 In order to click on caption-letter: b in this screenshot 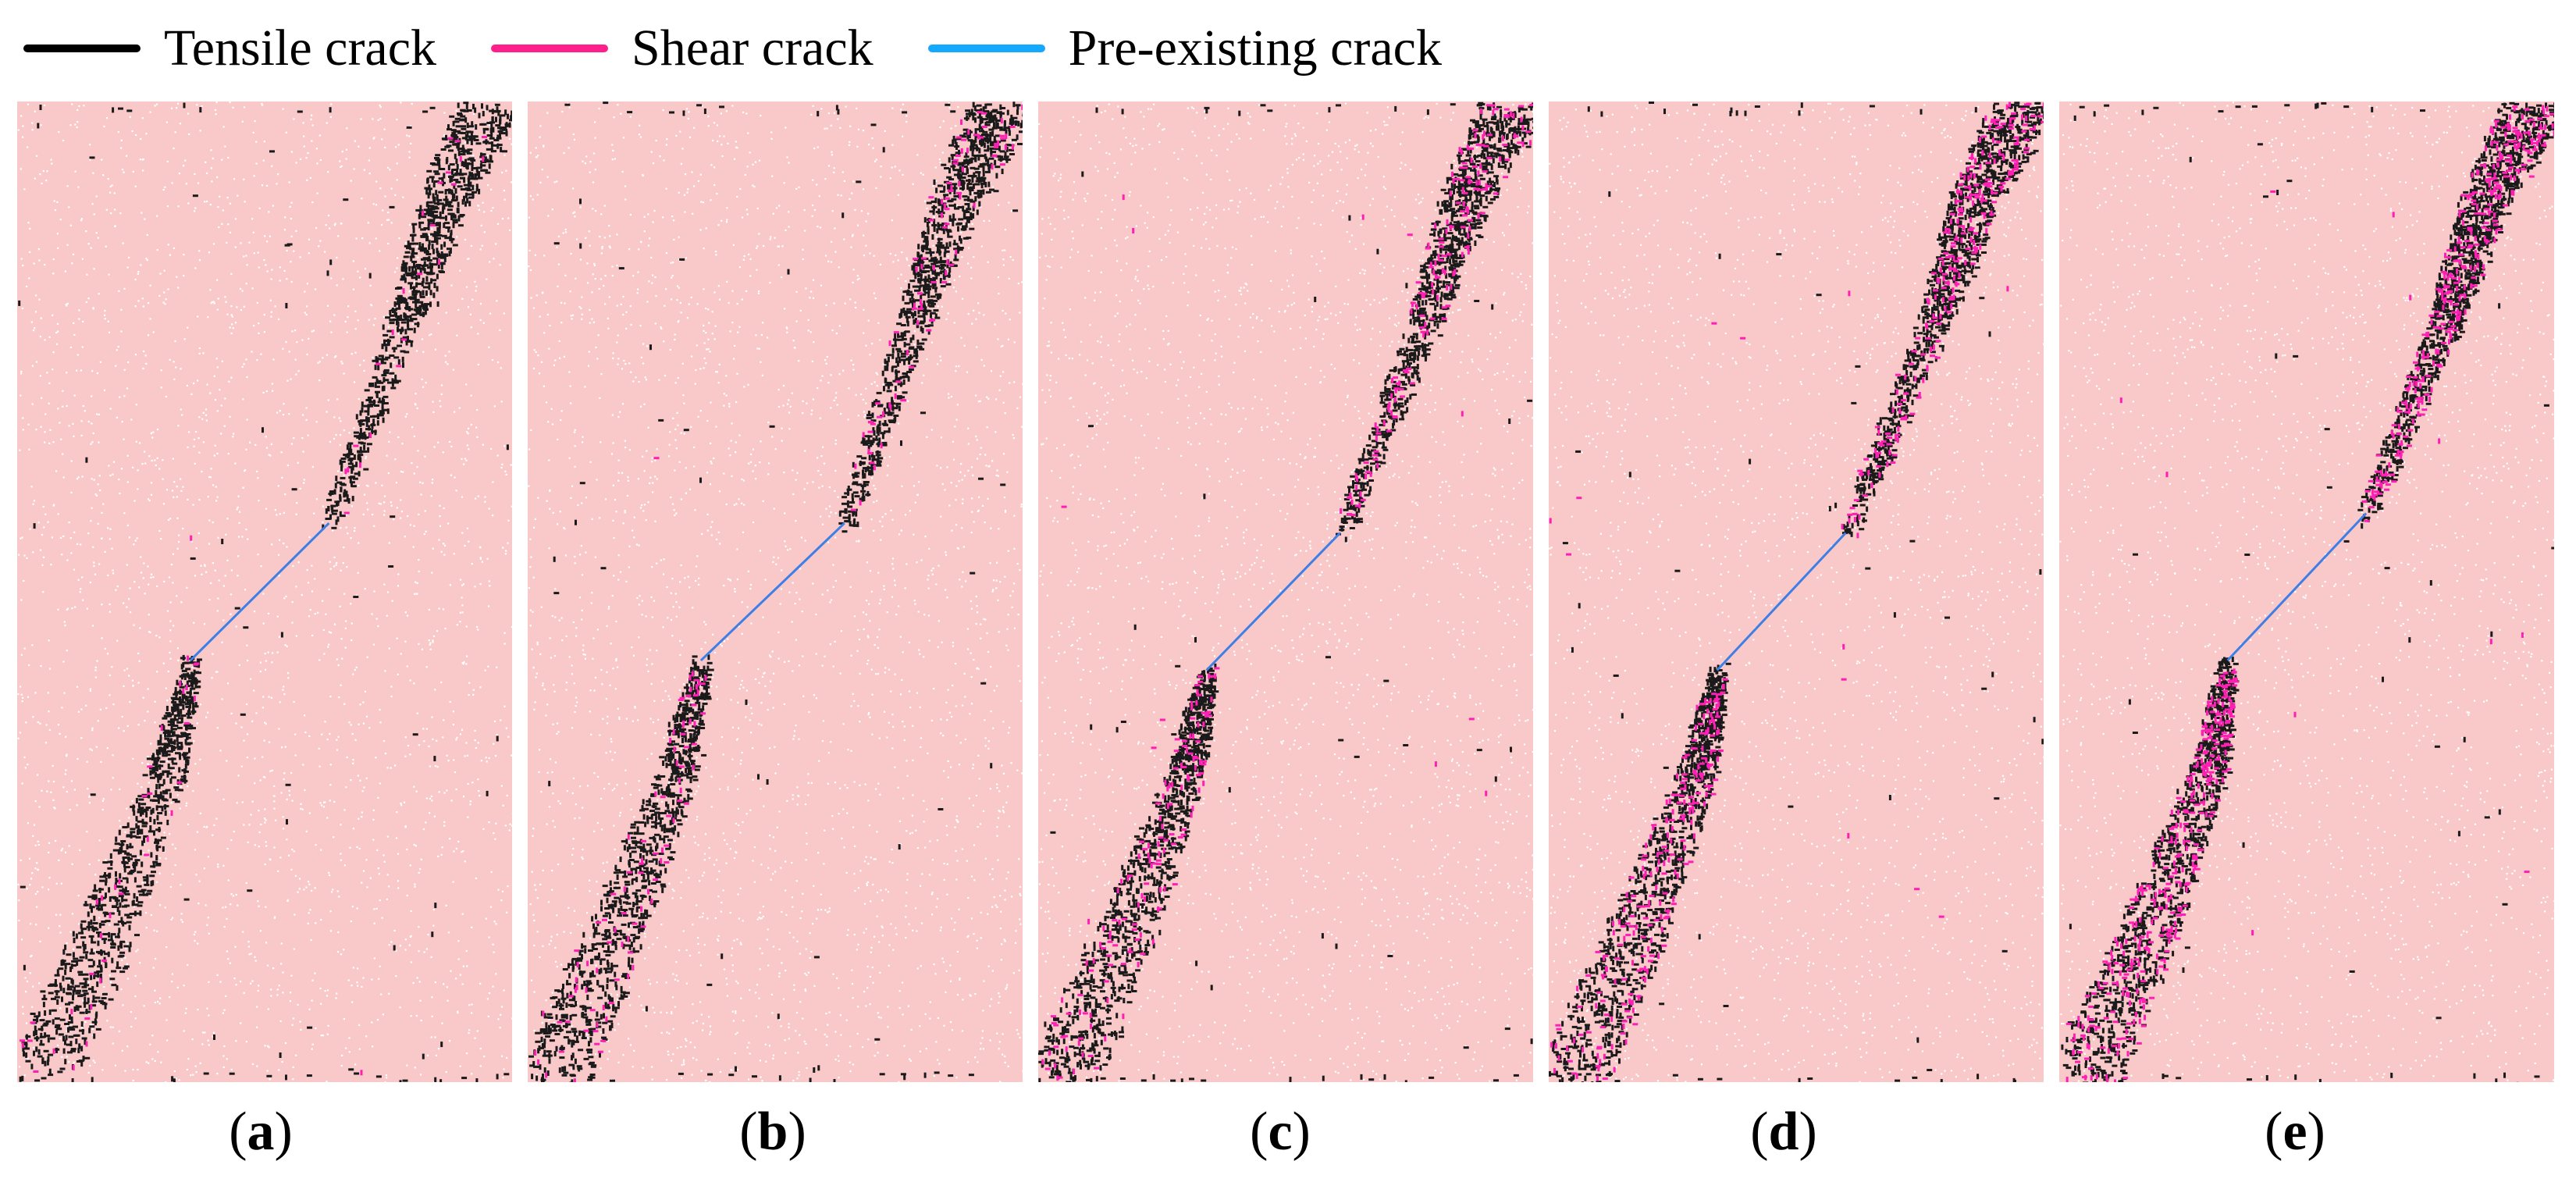, I will do `click(773, 1132)`.